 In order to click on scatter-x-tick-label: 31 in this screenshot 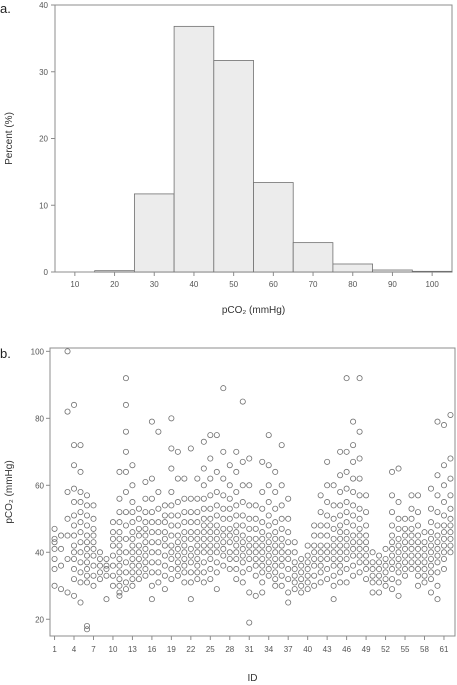, I will do `click(249, 649)`.